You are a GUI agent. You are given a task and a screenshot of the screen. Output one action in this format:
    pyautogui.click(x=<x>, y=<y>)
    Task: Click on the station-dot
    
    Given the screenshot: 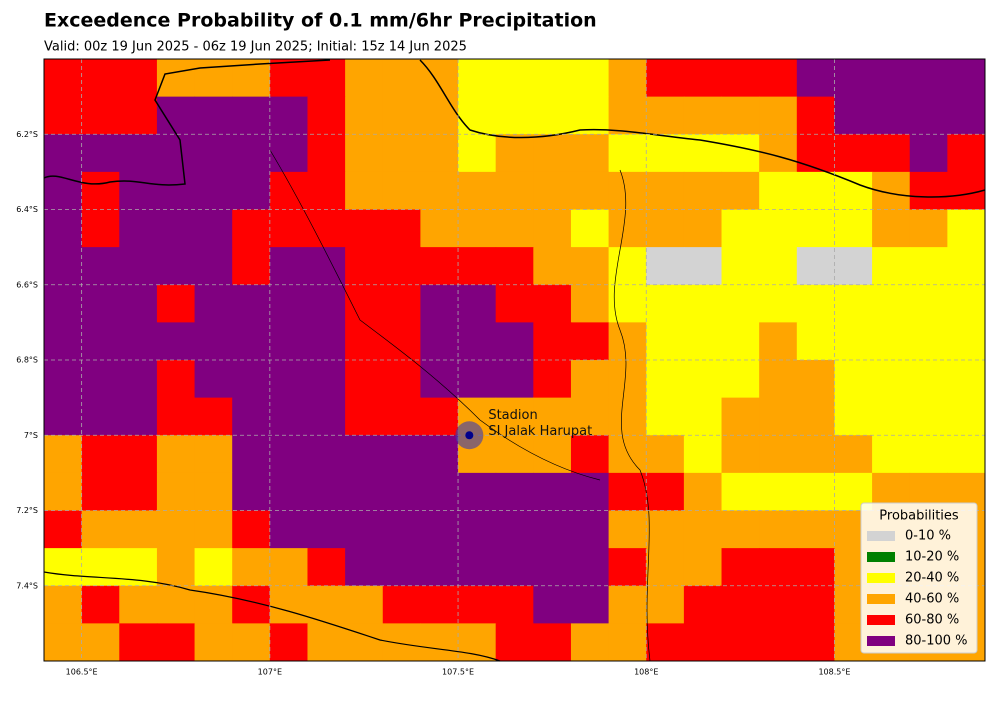 What is the action you would take?
    pyautogui.click(x=469, y=435)
    